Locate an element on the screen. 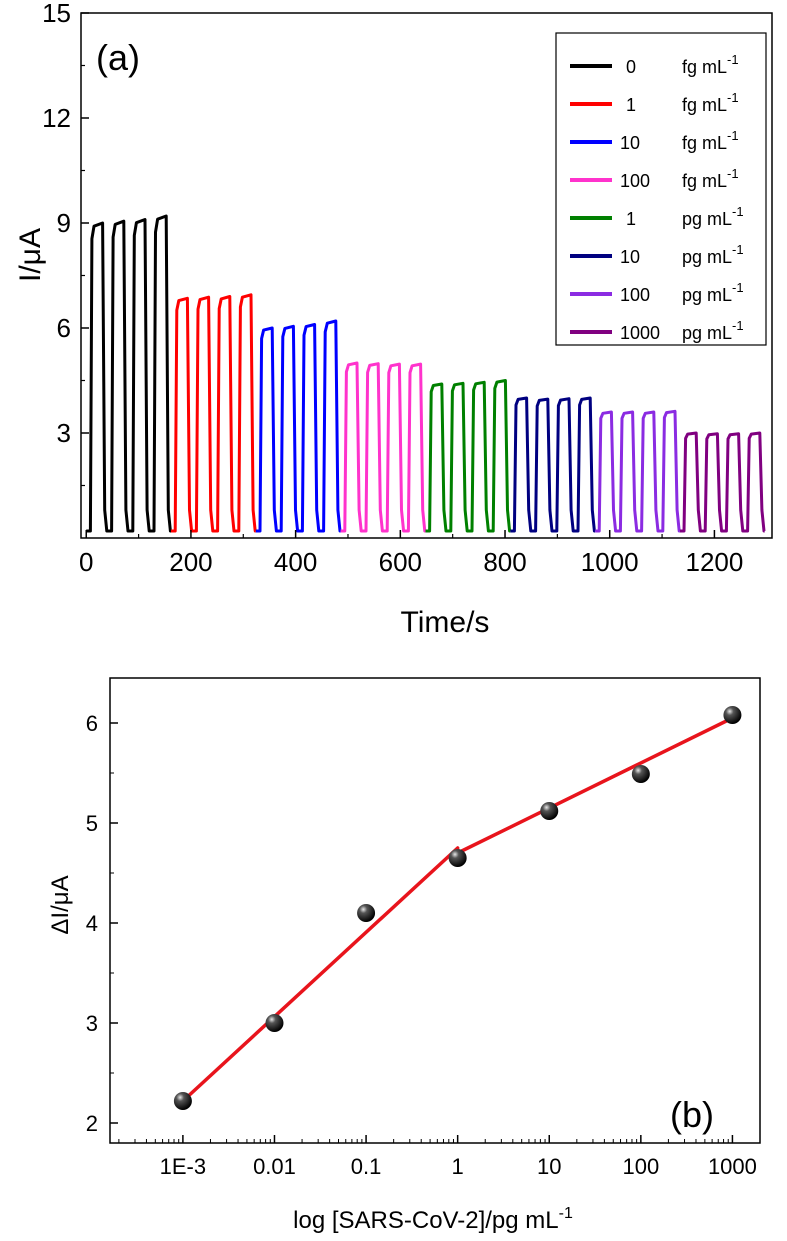 The image size is (787, 1241). y-tick-label-b: 5 is located at coordinates (92, 823).